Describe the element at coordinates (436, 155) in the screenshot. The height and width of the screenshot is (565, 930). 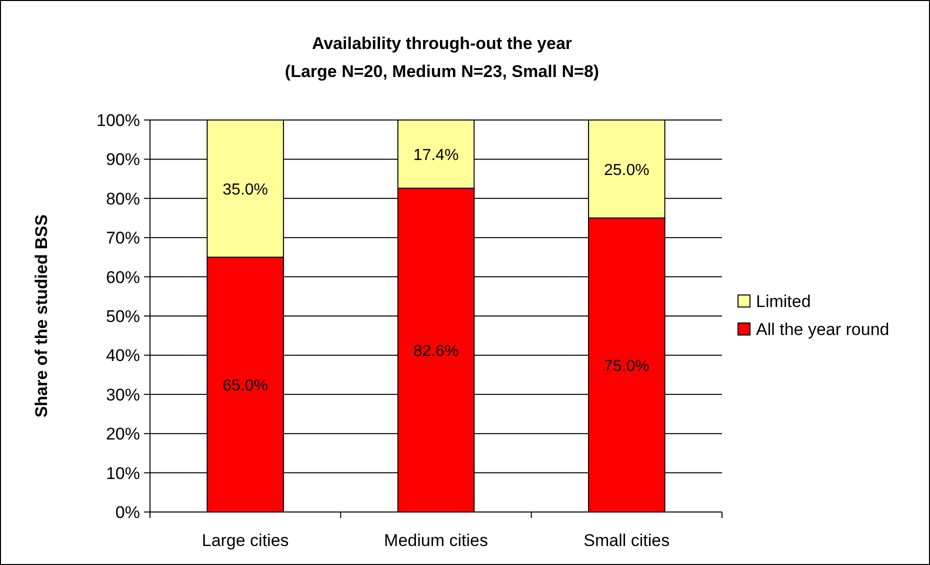
I see `data-label: 17.4%` at that location.